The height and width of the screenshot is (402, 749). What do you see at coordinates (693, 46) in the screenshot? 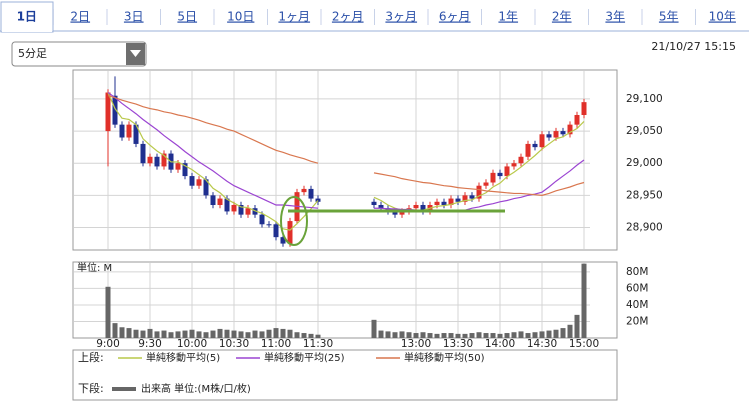
I see `timestamp: 21/10/27 15:15` at bounding box center [693, 46].